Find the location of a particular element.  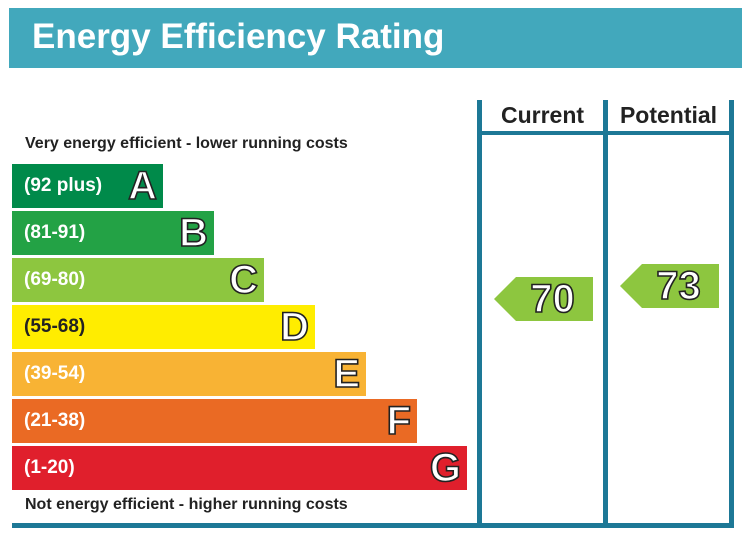

band-f: (21-38) F is located at coordinates (214, 421).